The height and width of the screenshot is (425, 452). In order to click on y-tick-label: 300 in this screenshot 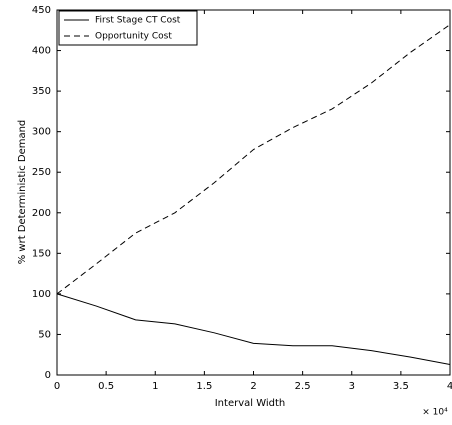, I will do `click(41, 132)`.